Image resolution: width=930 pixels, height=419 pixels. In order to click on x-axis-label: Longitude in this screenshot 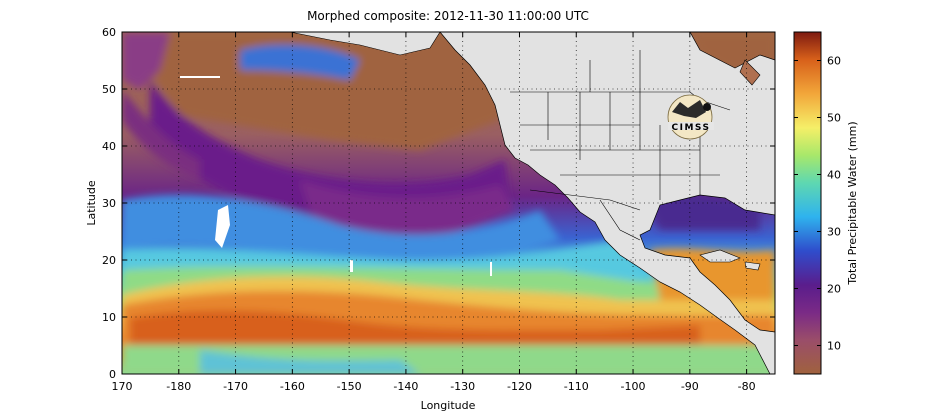, I will do `click(448, 405)`.